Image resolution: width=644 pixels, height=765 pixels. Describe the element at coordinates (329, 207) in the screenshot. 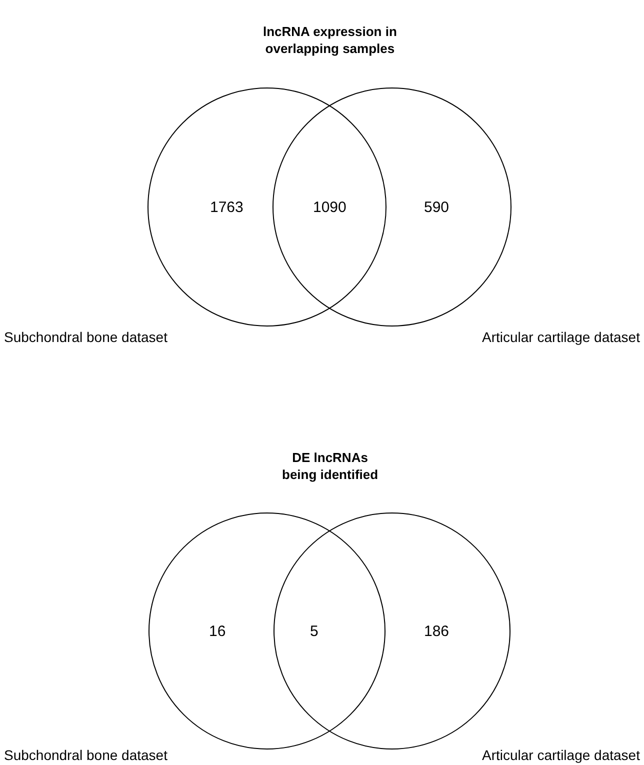

I see `data-label: 1090` at that location.